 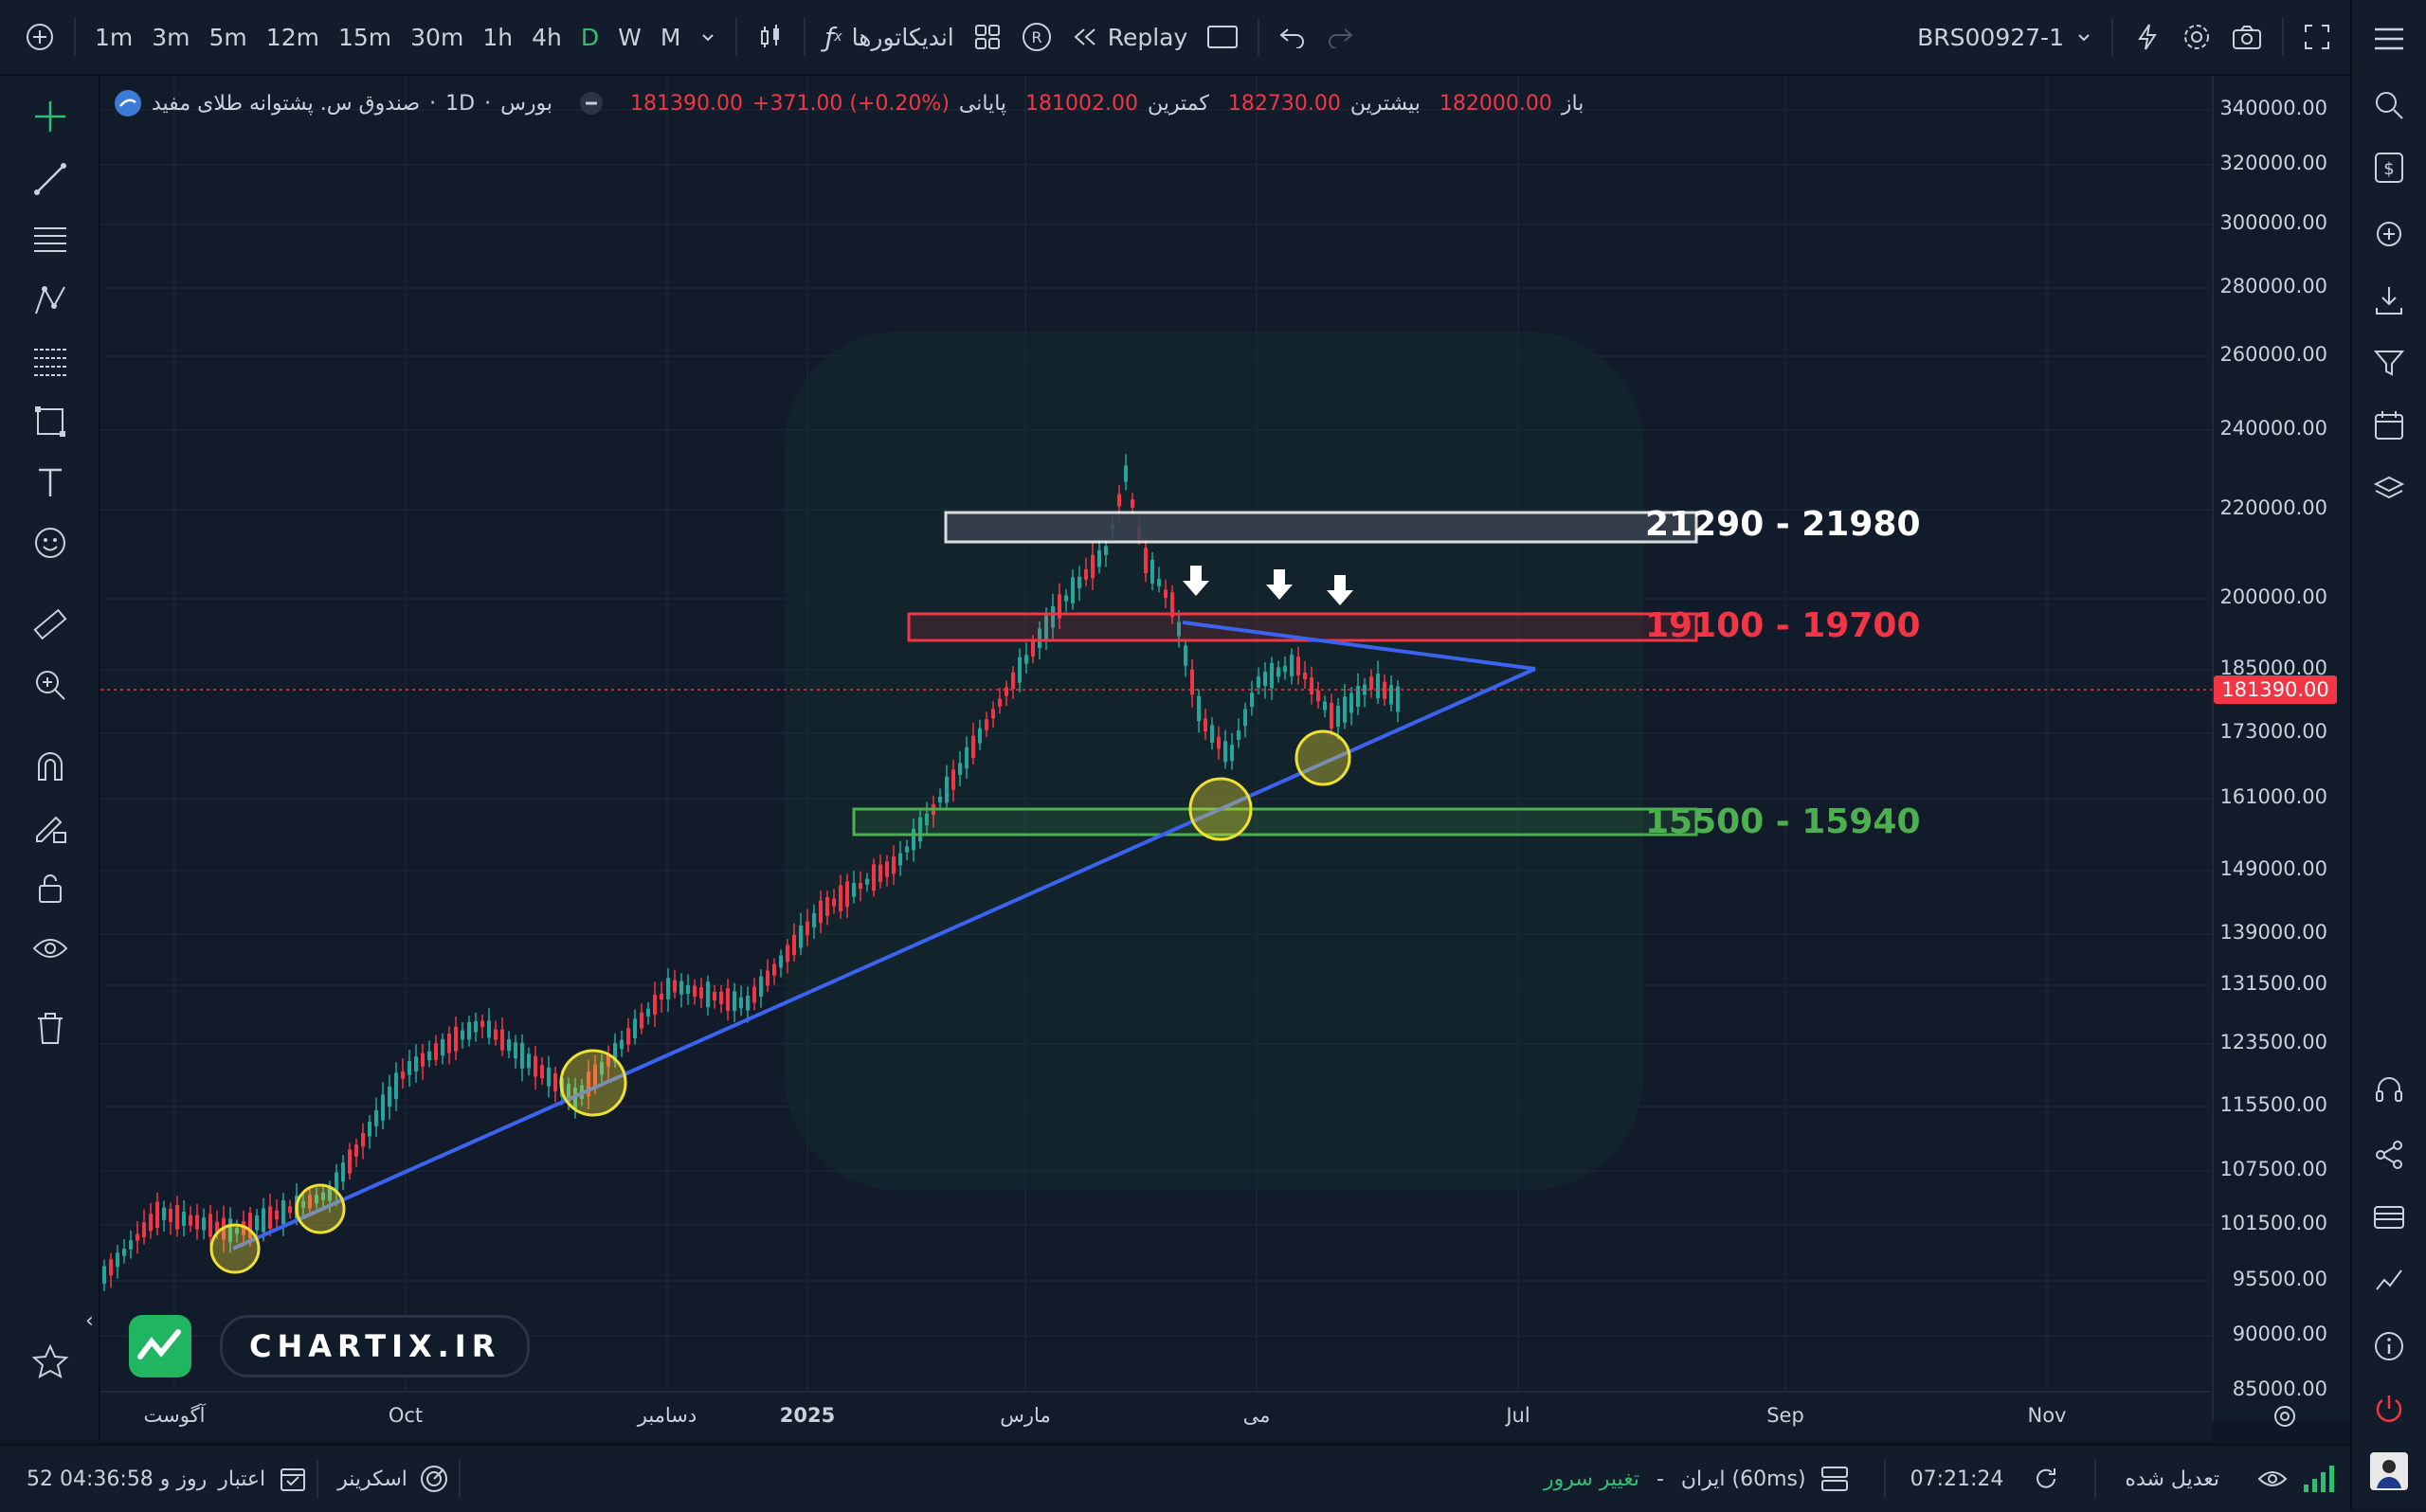 What do you see at coordinates (590, 37) in the screenshot?
I see `timeframe-D: D` at bounding box center [590, 37].